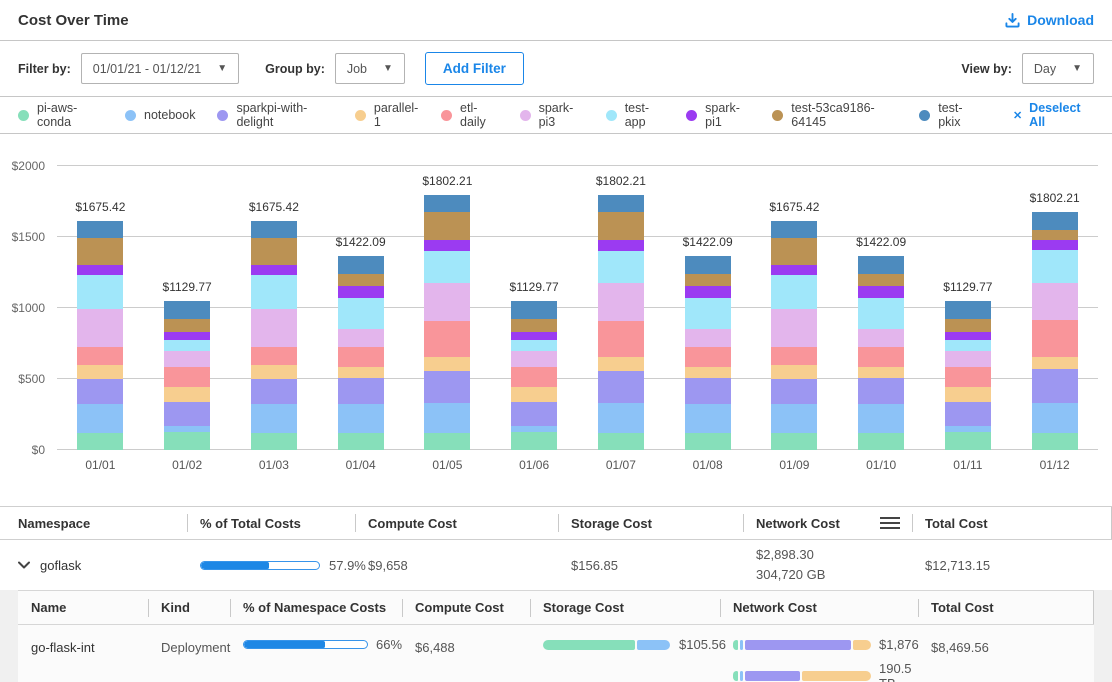  What do you see at coordinates (54, 523) in the screenshot?
I see `column-header-namespace: Namespace` at bounding box center [54, 523].